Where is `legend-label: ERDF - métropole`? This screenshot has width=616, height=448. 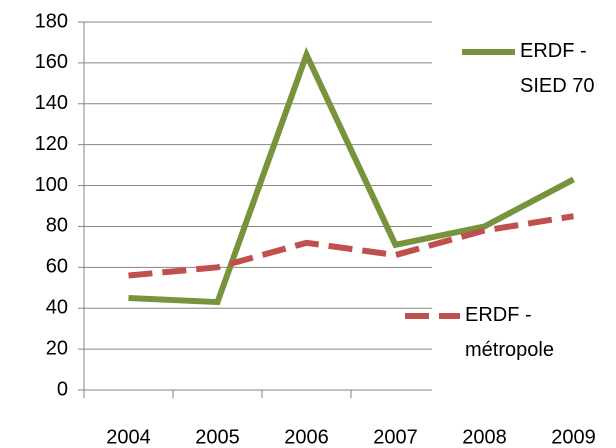 legend-label: ERDF - métropole is located at coordinates (509, 332).